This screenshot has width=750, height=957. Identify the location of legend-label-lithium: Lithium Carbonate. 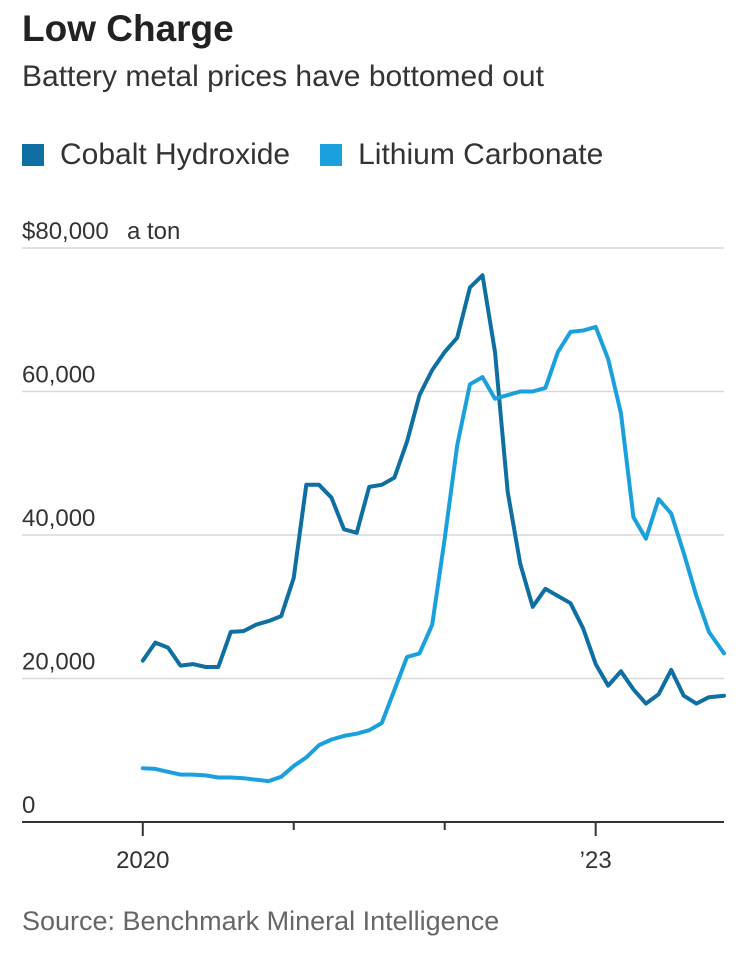
(481, 154).